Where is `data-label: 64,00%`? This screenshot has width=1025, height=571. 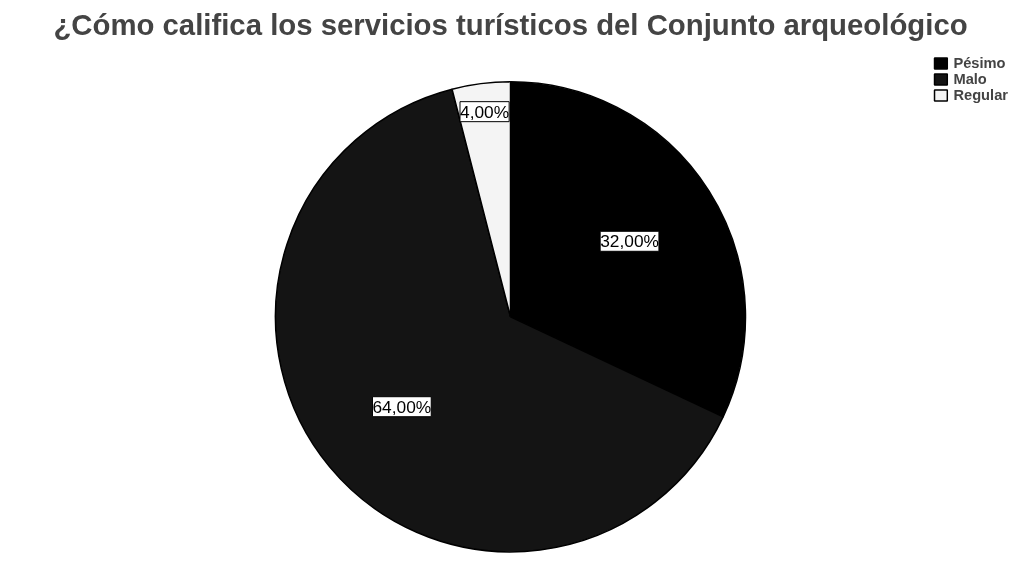 data-label: 64,00% is located at coordinates (402, 406).